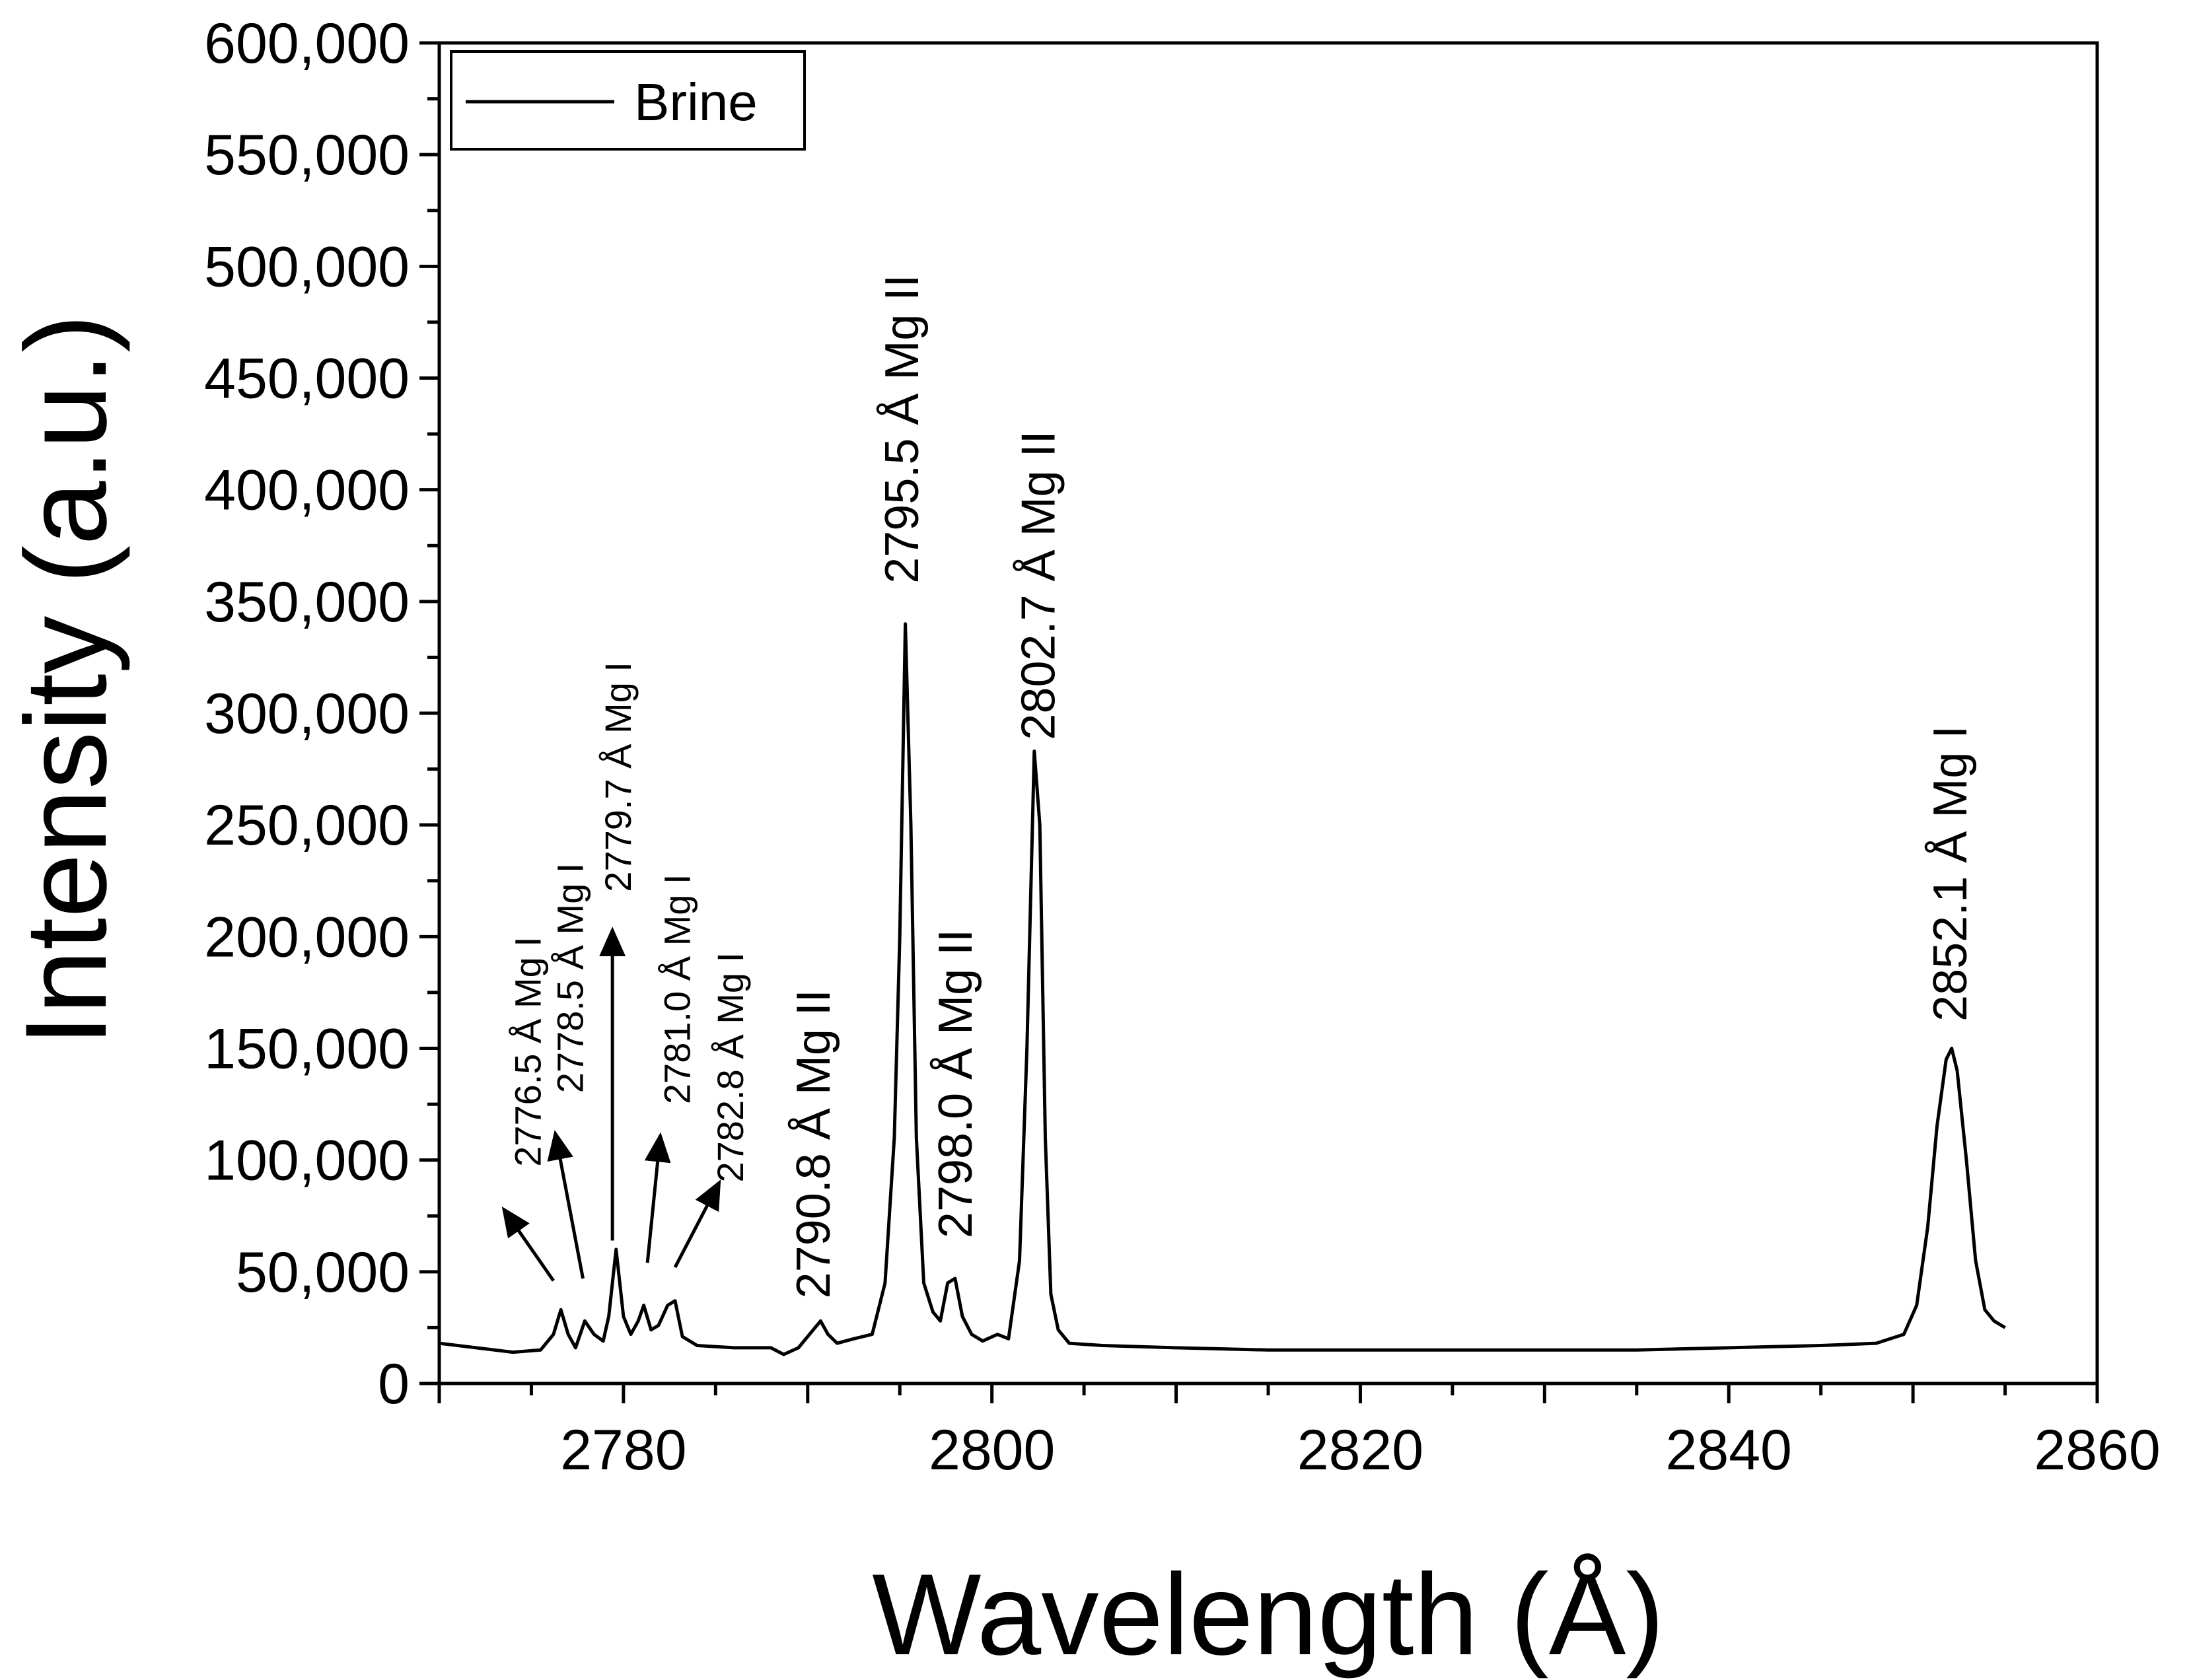  I want to click on legend: Brine, so click(628, 100).